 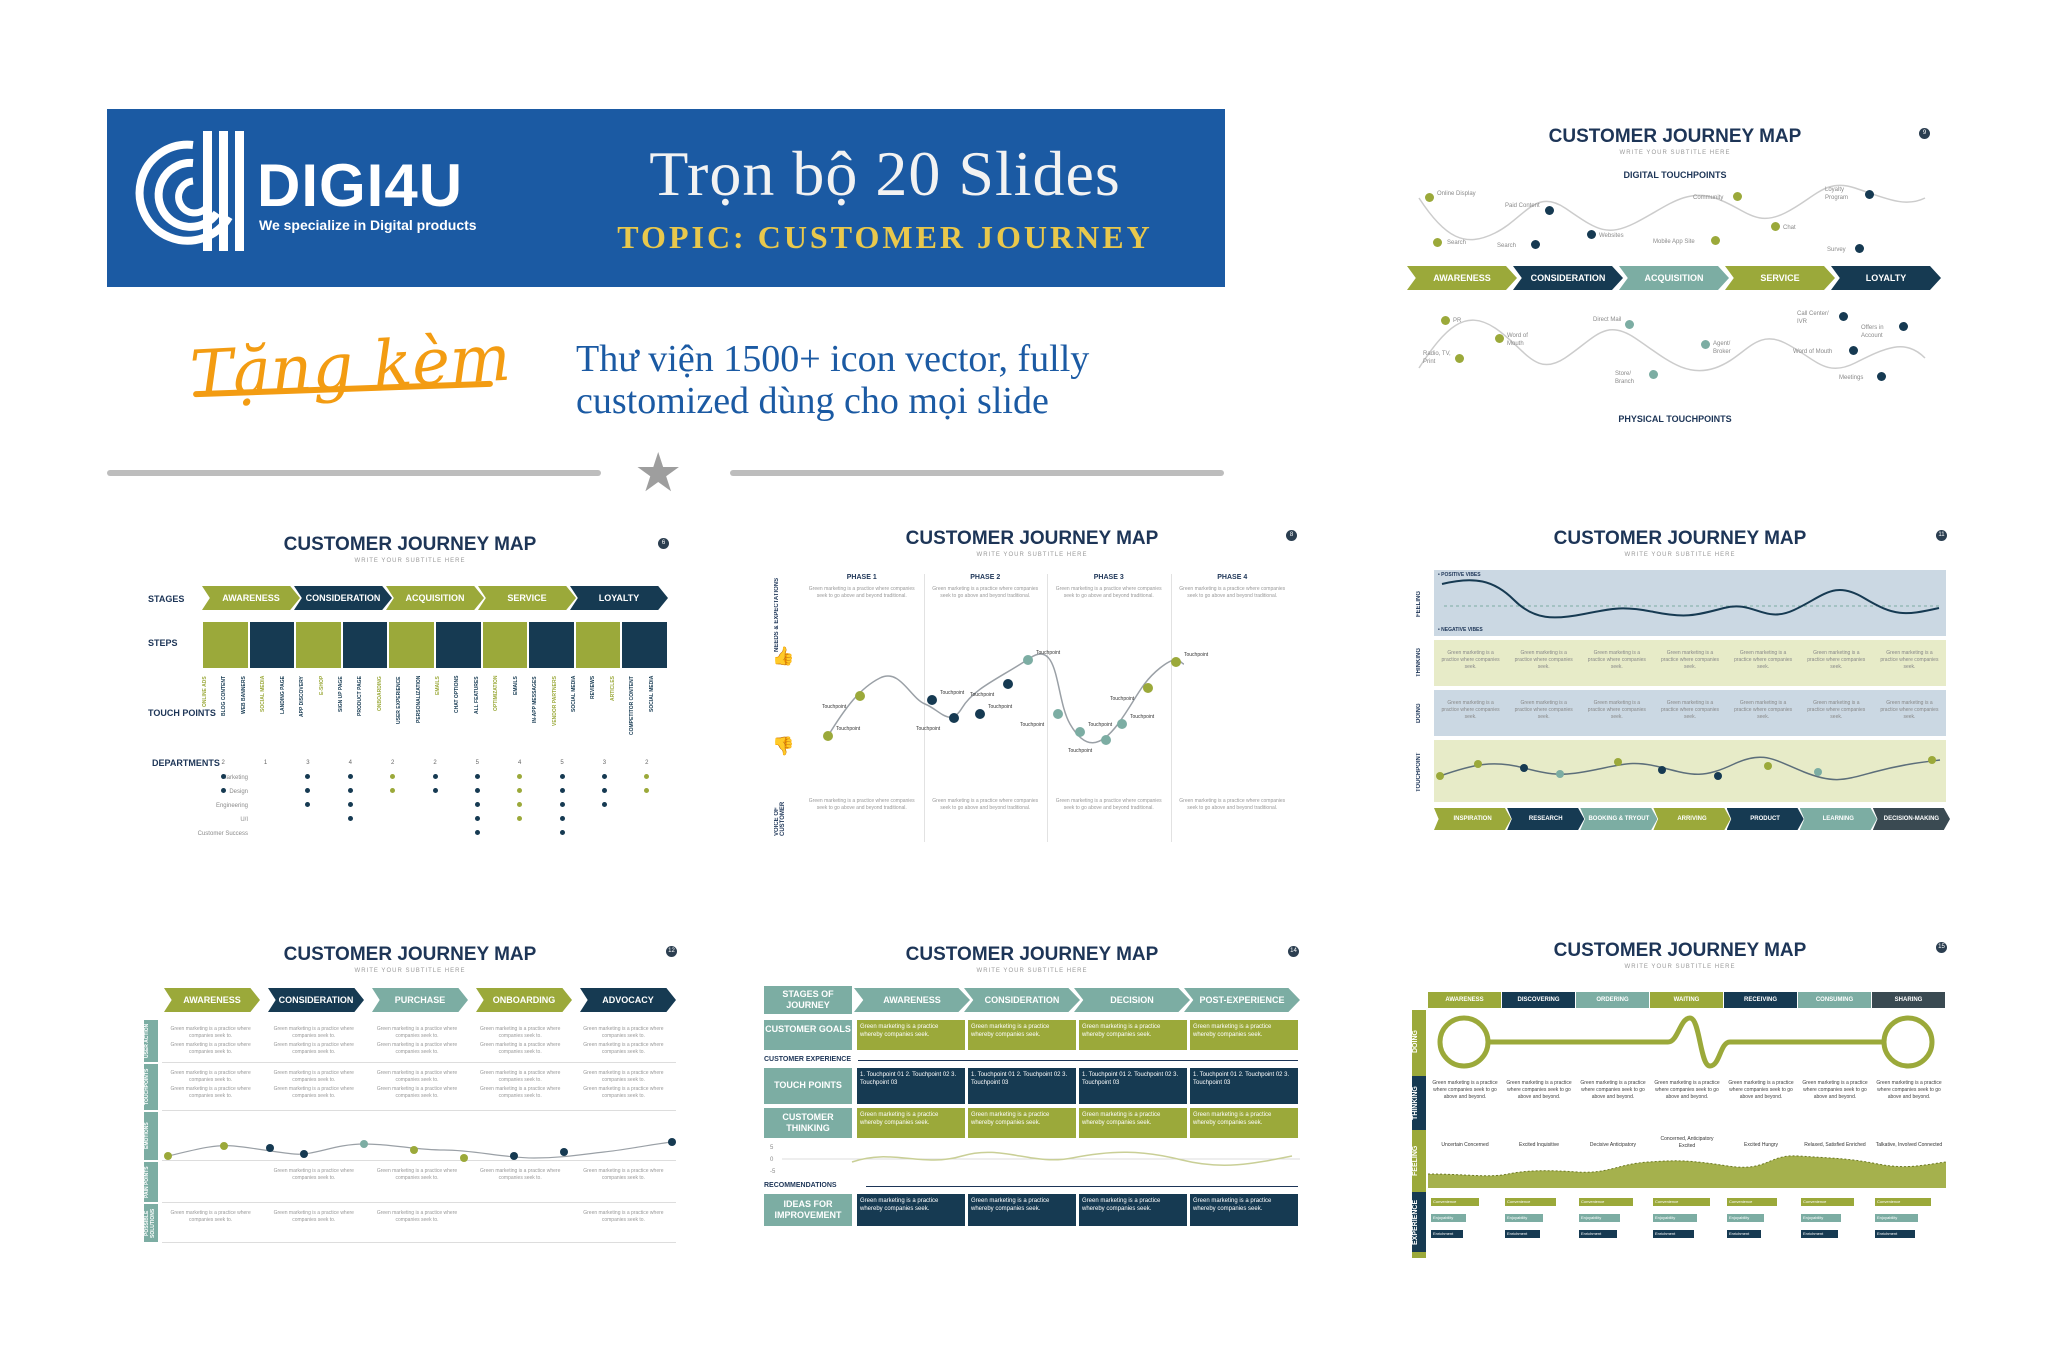 I want to click on step-cell, so click(x=411, y=645).